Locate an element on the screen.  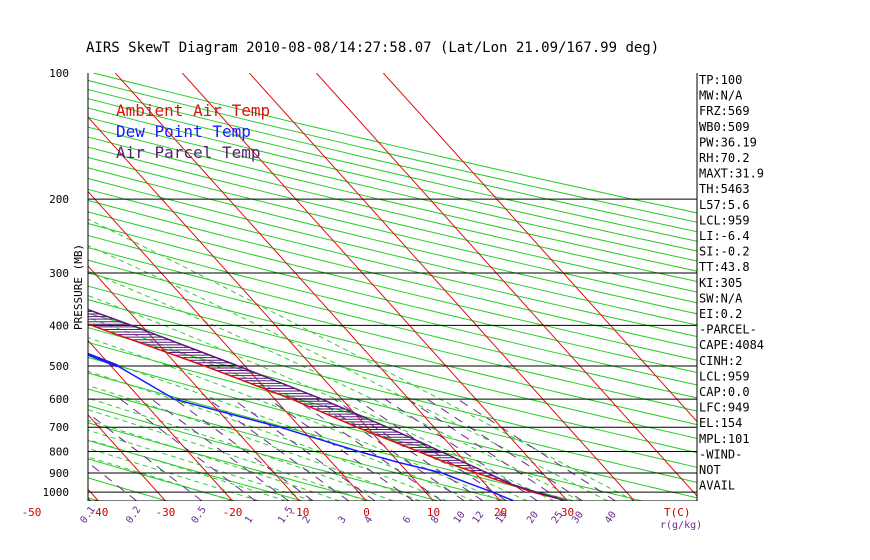
mixing-ratio-label: 1 is located at coordinates (249, 519).